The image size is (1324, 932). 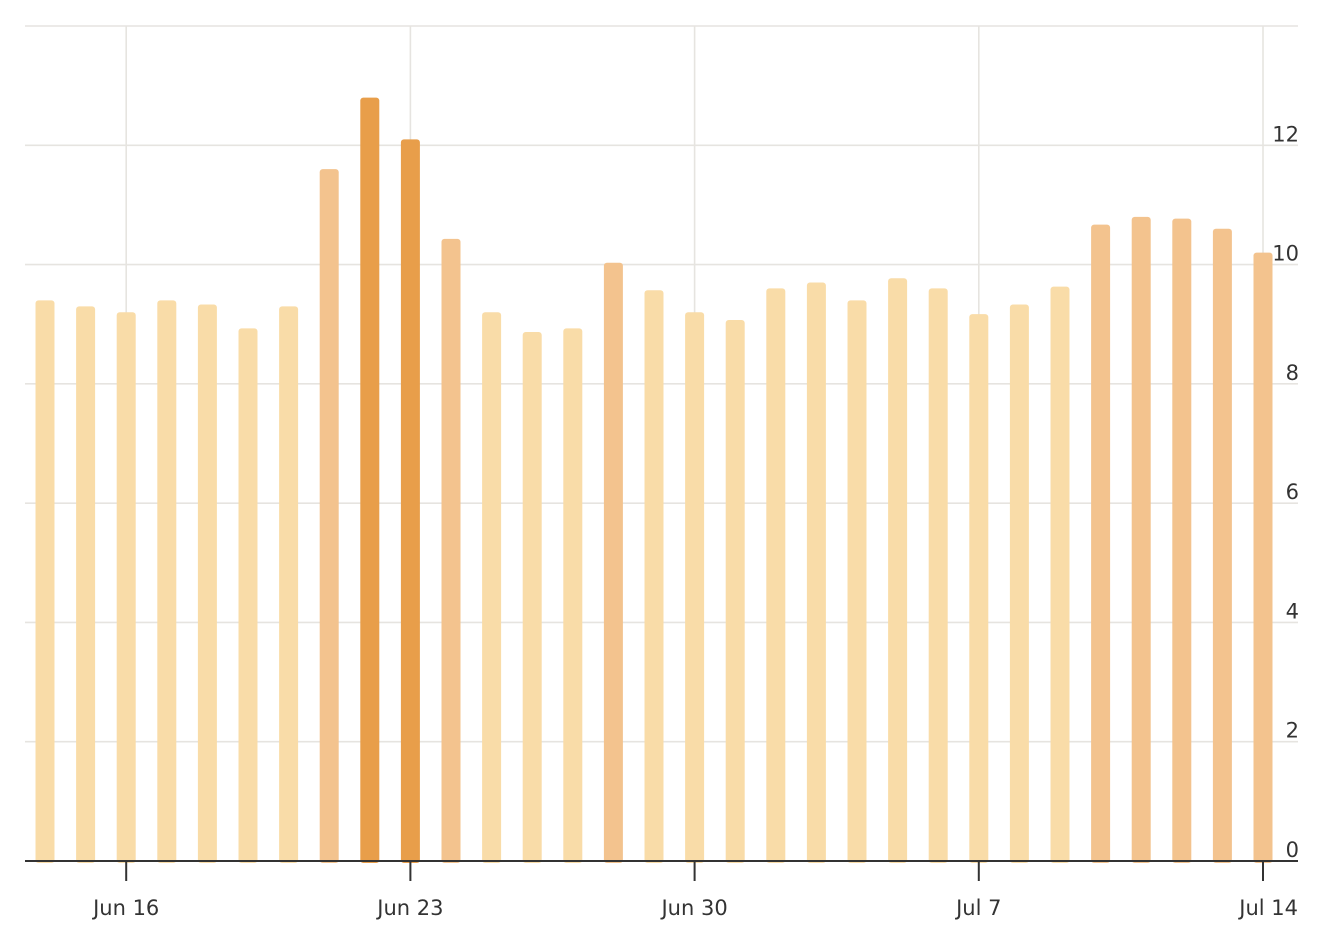 I want to click on y-tick-label: 10, so click(x=1285, y=254).